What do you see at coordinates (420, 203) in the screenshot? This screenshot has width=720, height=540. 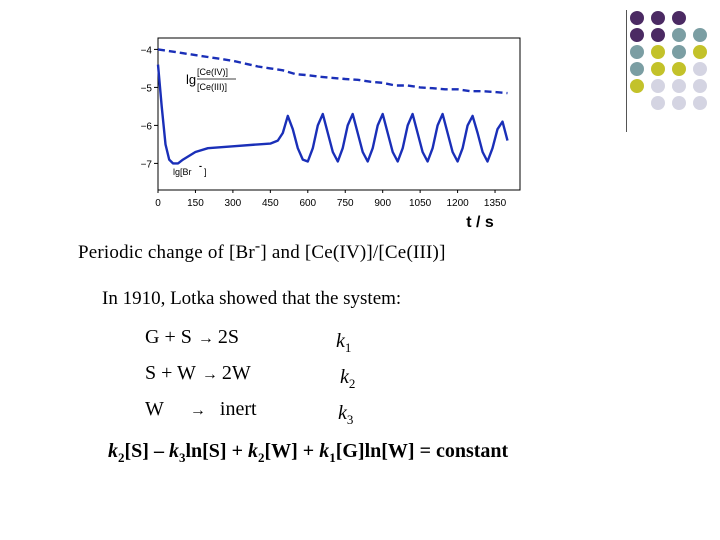 I see `x-tick-label: 1050` at bounding box center [420, 203].